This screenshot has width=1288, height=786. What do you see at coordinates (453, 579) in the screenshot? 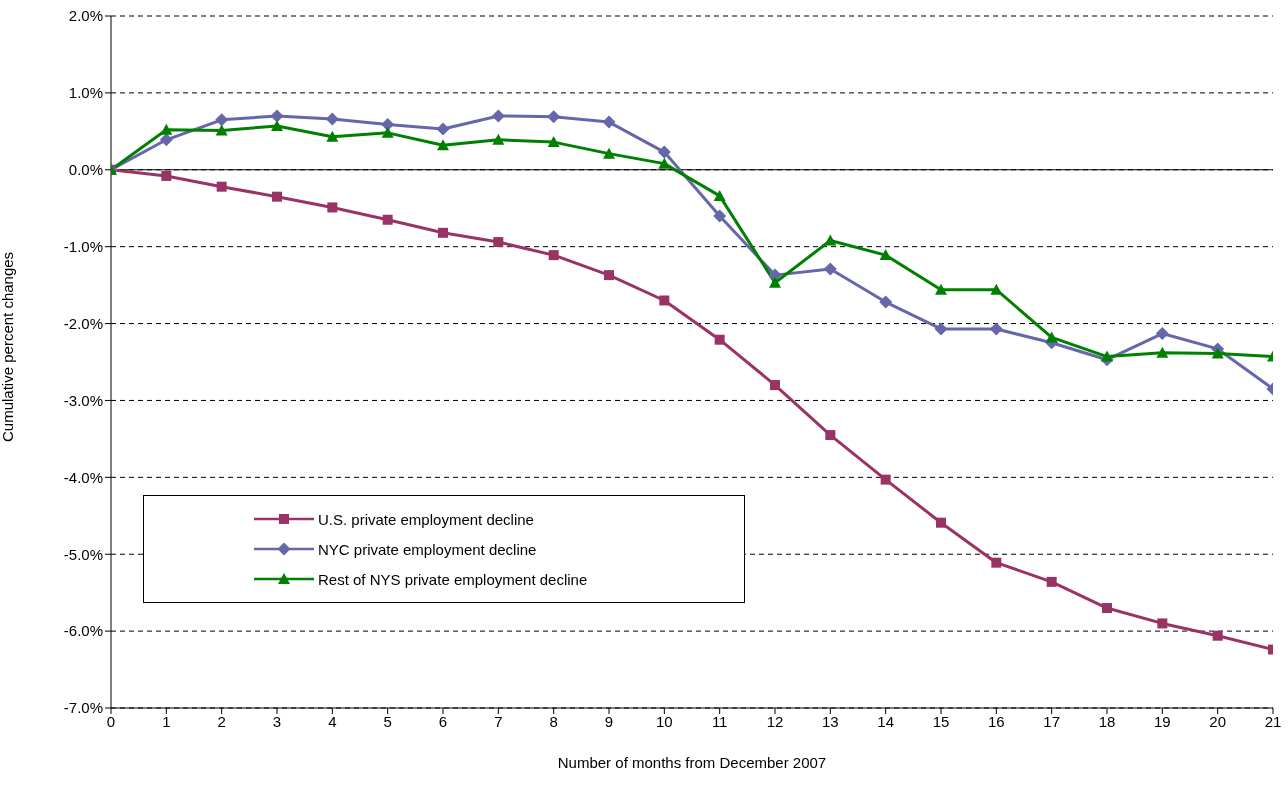
I see `legend-label: Rest of NYS private employment decline` at bounding box center [453, 579].